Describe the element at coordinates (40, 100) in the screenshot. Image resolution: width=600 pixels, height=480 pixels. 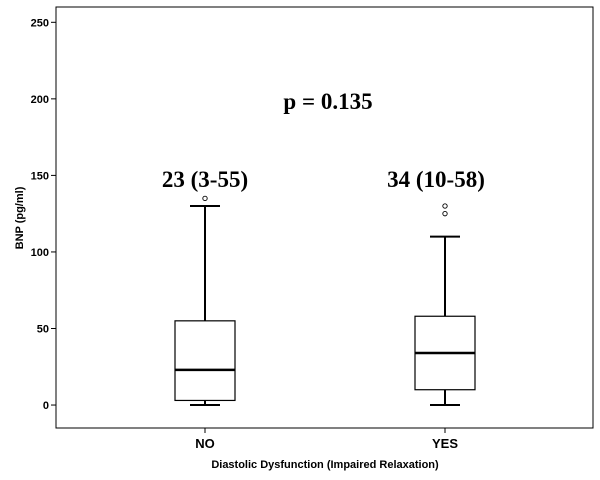
I see `y-tick-label: 200` at that location.